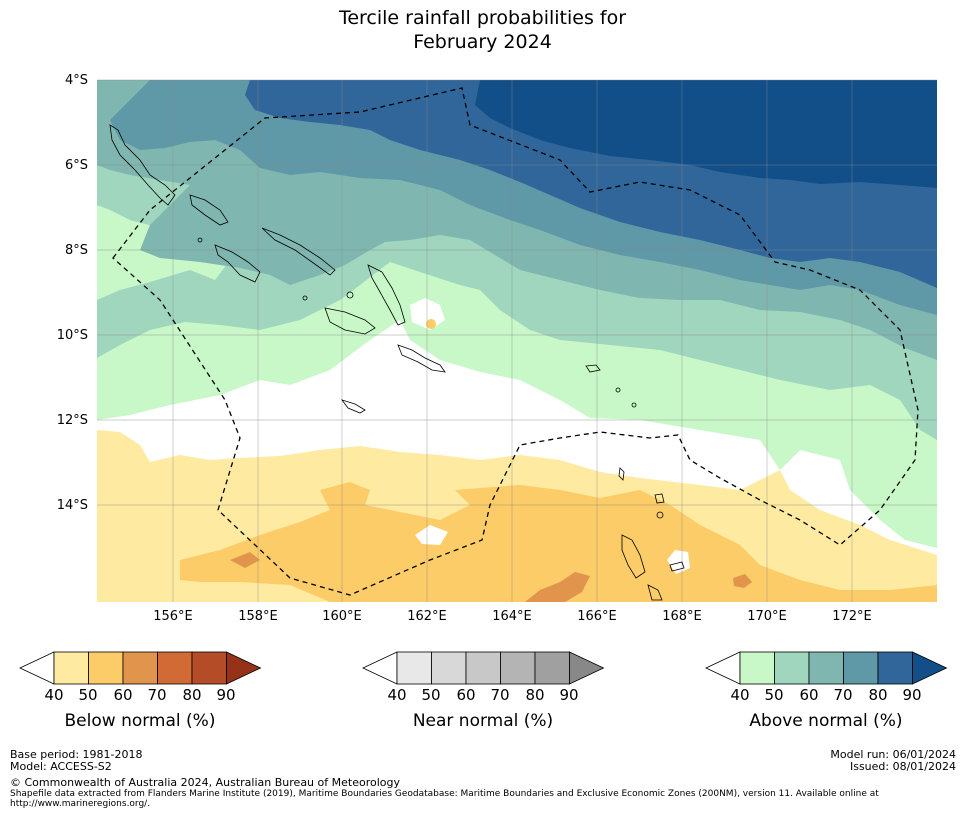  I want to click on lat-label-8s: 8°S, so click(76, 250).